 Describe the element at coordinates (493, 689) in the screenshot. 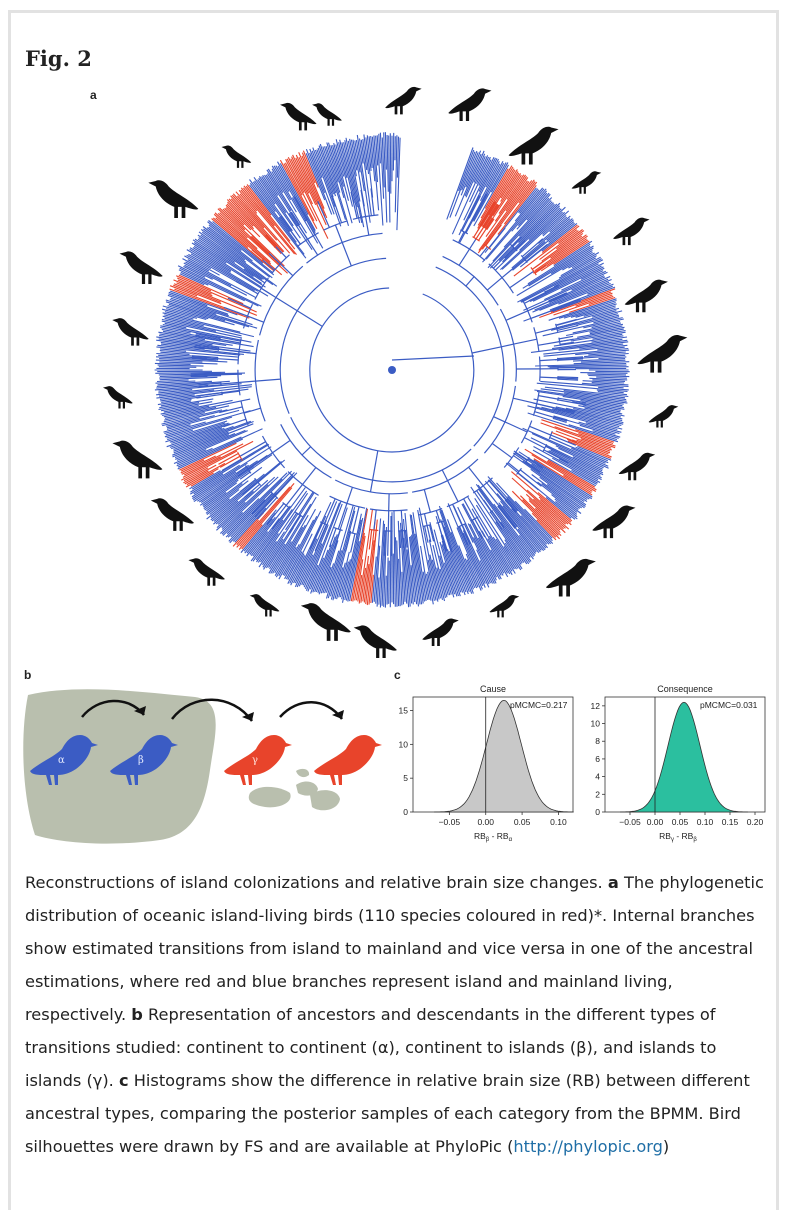

I see `cause-title: Cause` at that location.